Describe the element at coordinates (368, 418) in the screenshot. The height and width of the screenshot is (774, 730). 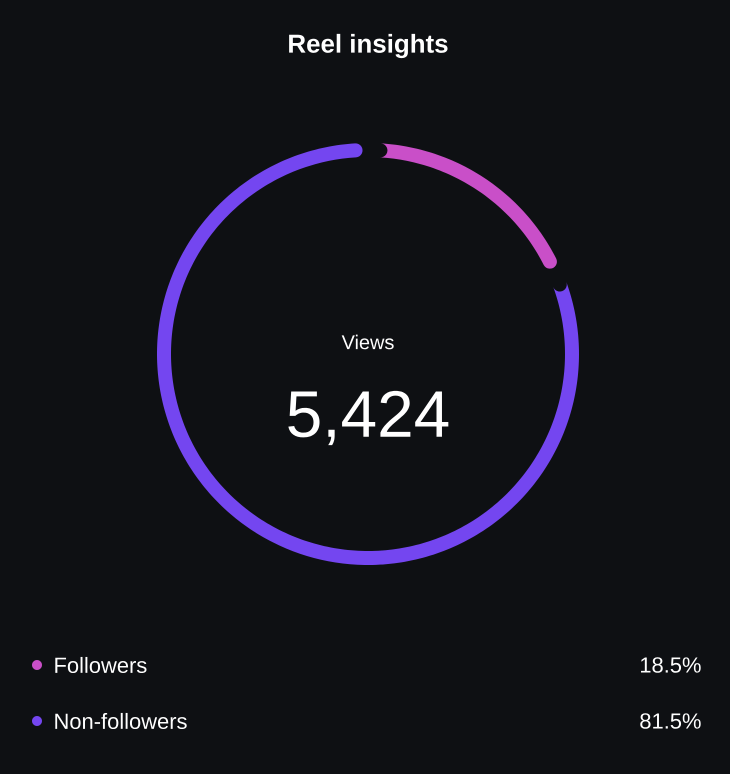
I see `text: 5,424` at that location.